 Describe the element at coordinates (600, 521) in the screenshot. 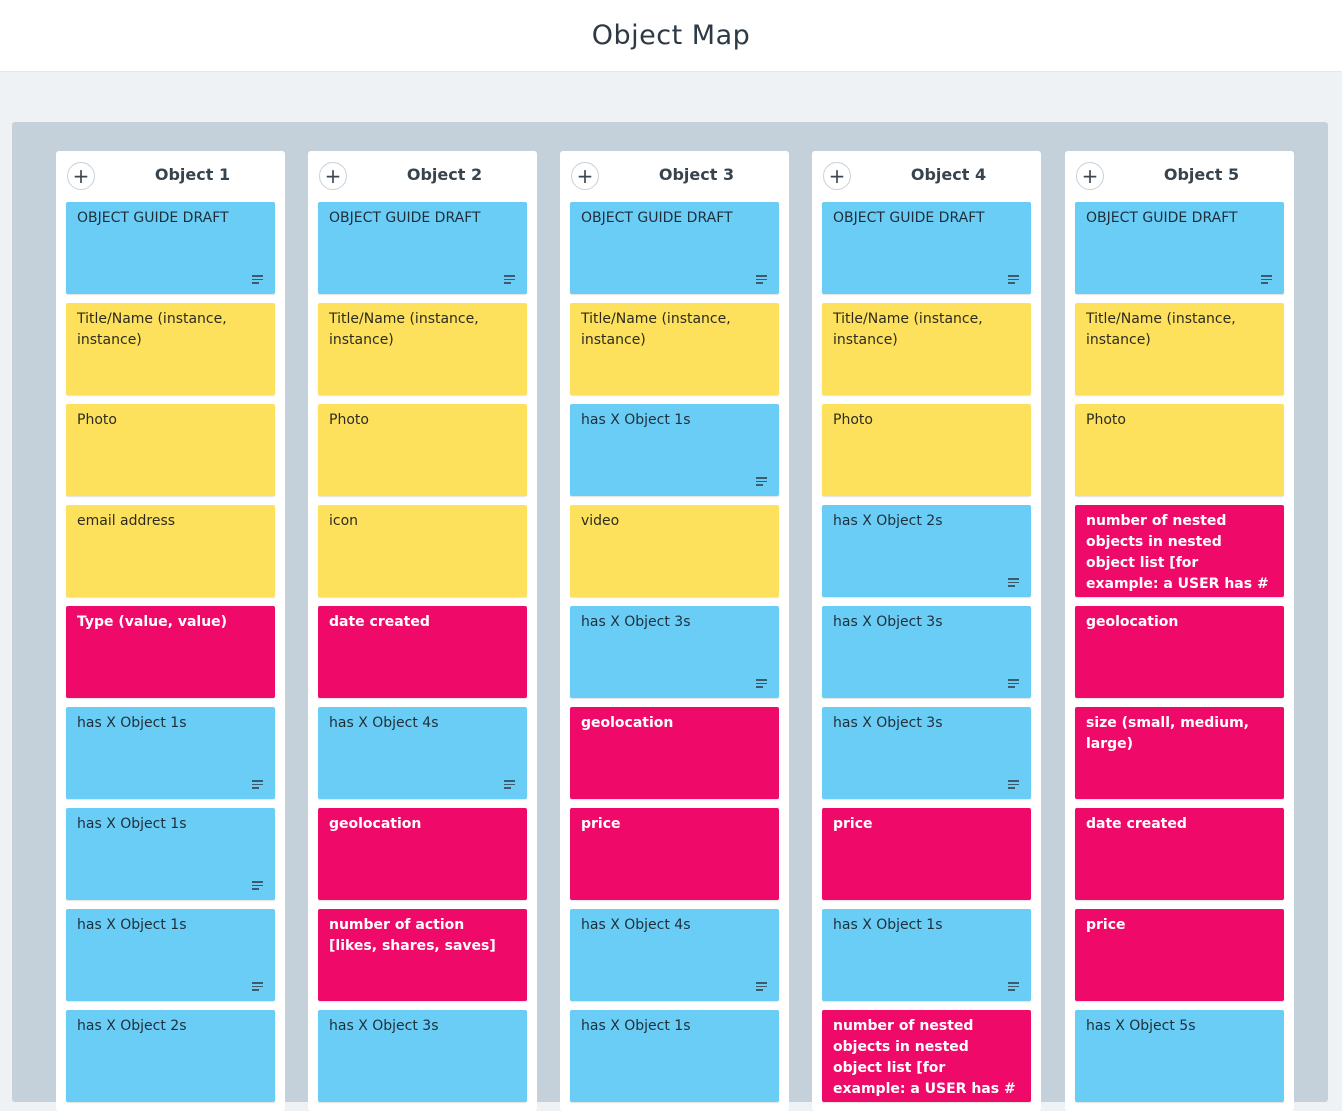

I see `card-text: video` at that location.